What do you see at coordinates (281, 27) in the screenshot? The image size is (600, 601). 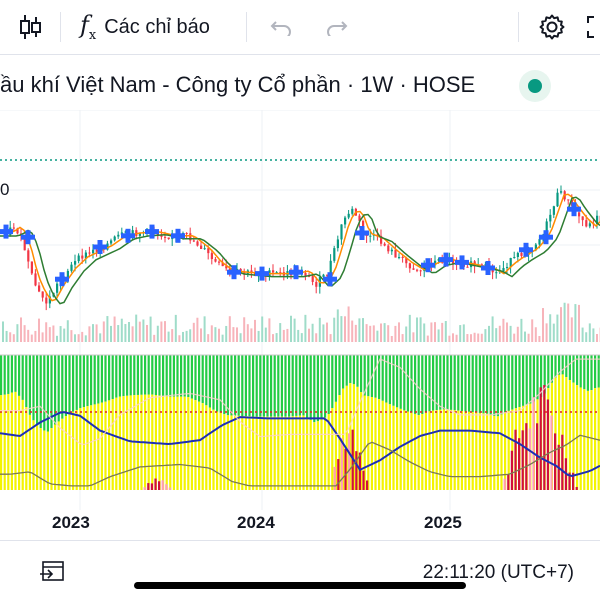 I see `undo-icon` at bounding box center [281, 27].